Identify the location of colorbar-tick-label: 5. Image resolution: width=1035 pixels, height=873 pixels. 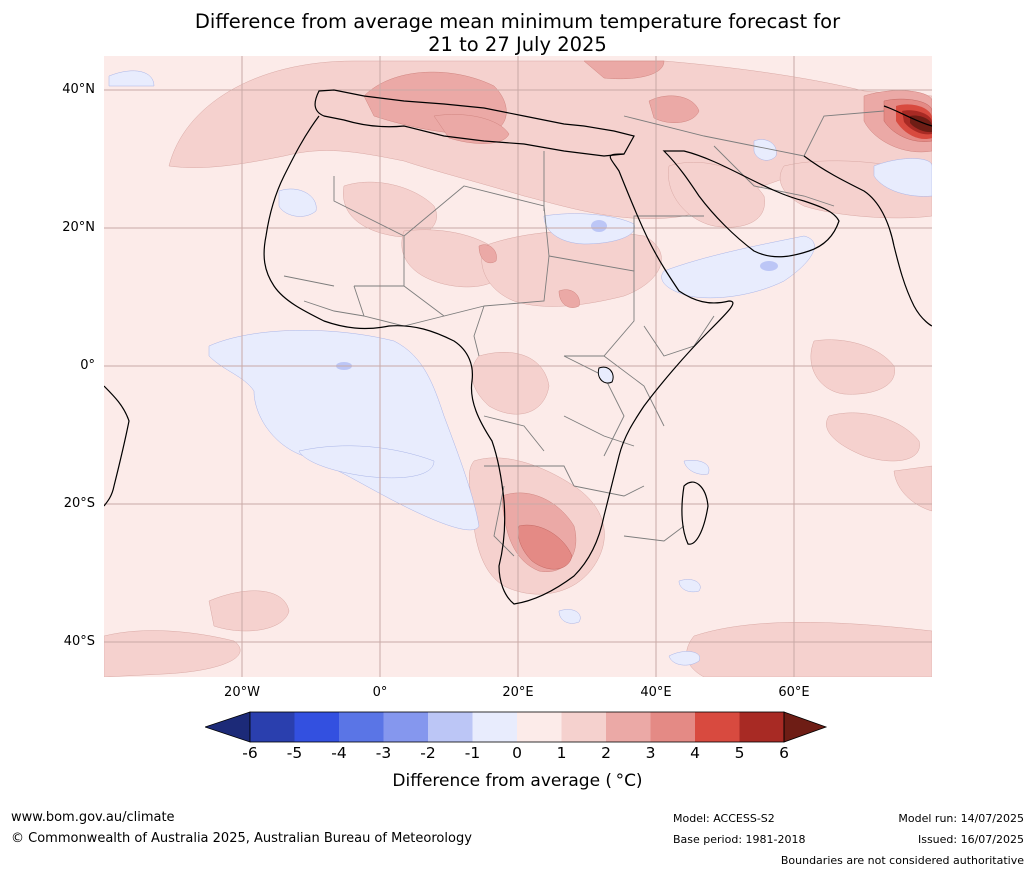
(739, 753).